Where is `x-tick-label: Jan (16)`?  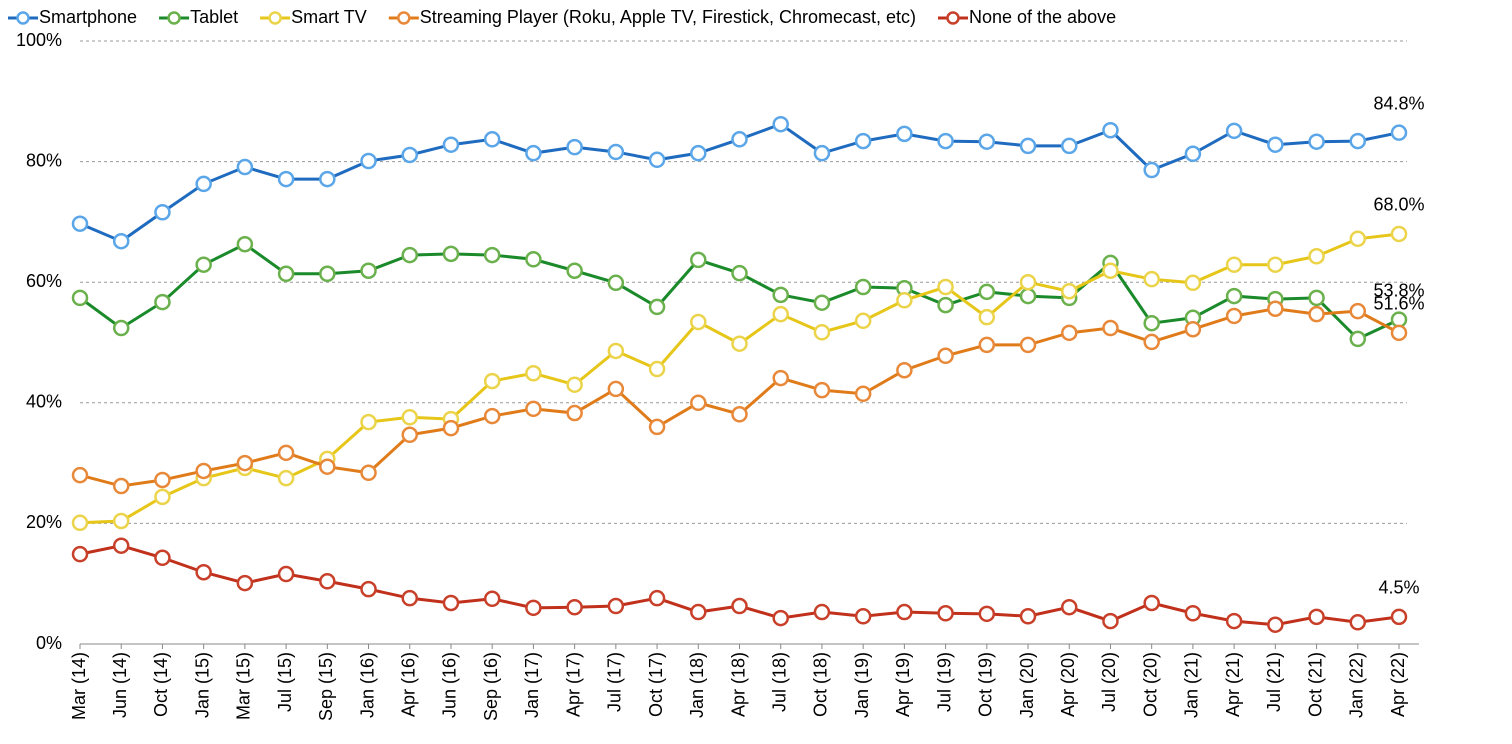 x-tick-label: Jan (16) is located at coordinates (367, 685).